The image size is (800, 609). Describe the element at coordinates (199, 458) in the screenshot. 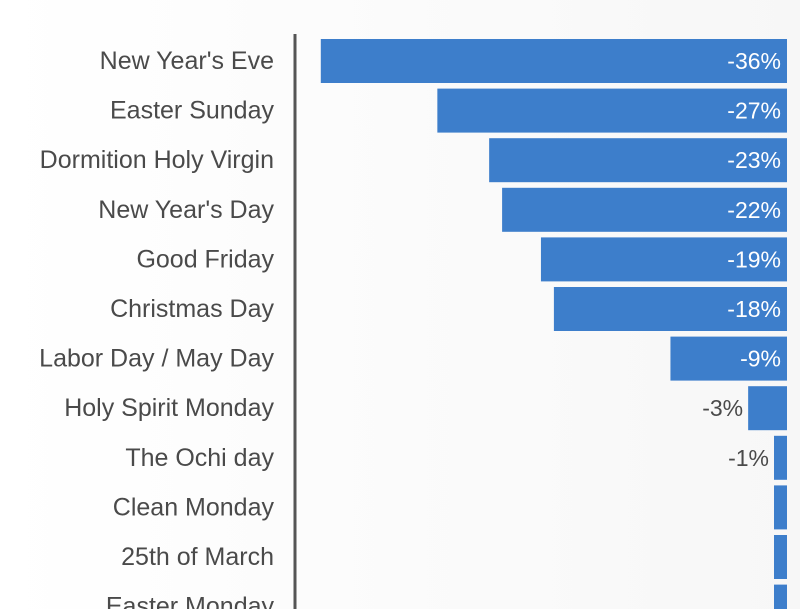

I see `category-label: The Ochi day` at that location.